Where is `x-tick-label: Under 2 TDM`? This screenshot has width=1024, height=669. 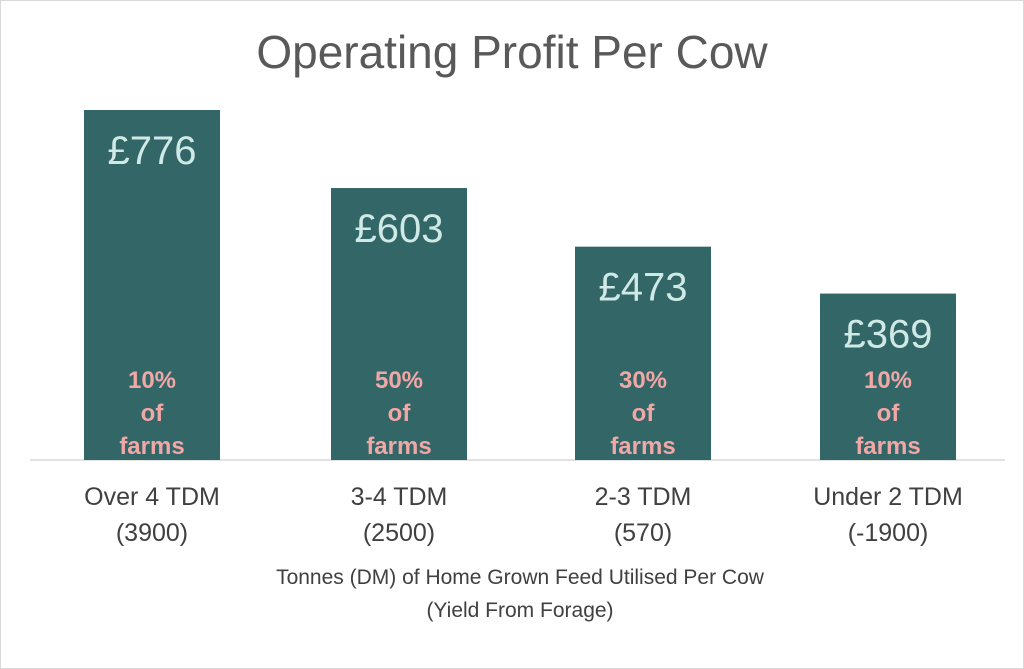 x-tick-label: Under 2 TDM is located at coordinates (888, 497).